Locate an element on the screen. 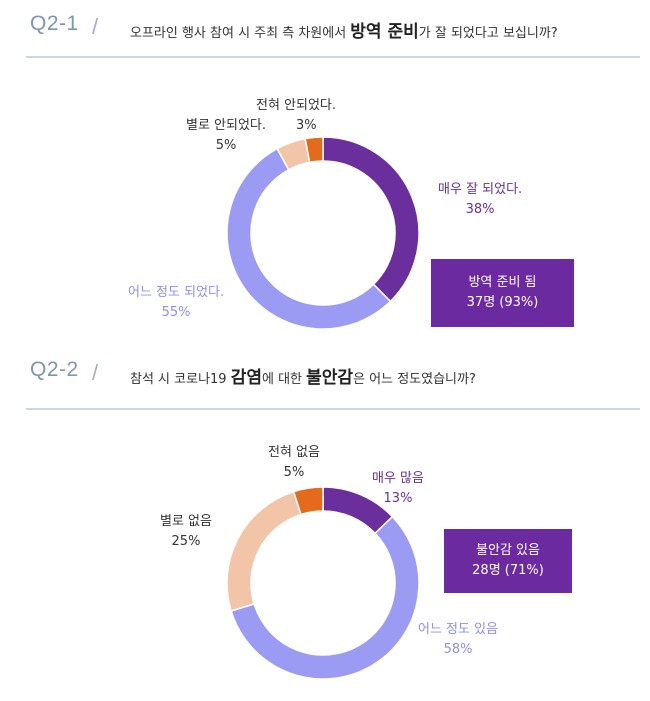 Image resolution: width=650 pixels, height=701 pixels. question-header-q2-2: Q2-2 / 참석 시 코로나19 감염에 대한 불안감은 어느 정도였습니까? is located at coordinates (325, 380).